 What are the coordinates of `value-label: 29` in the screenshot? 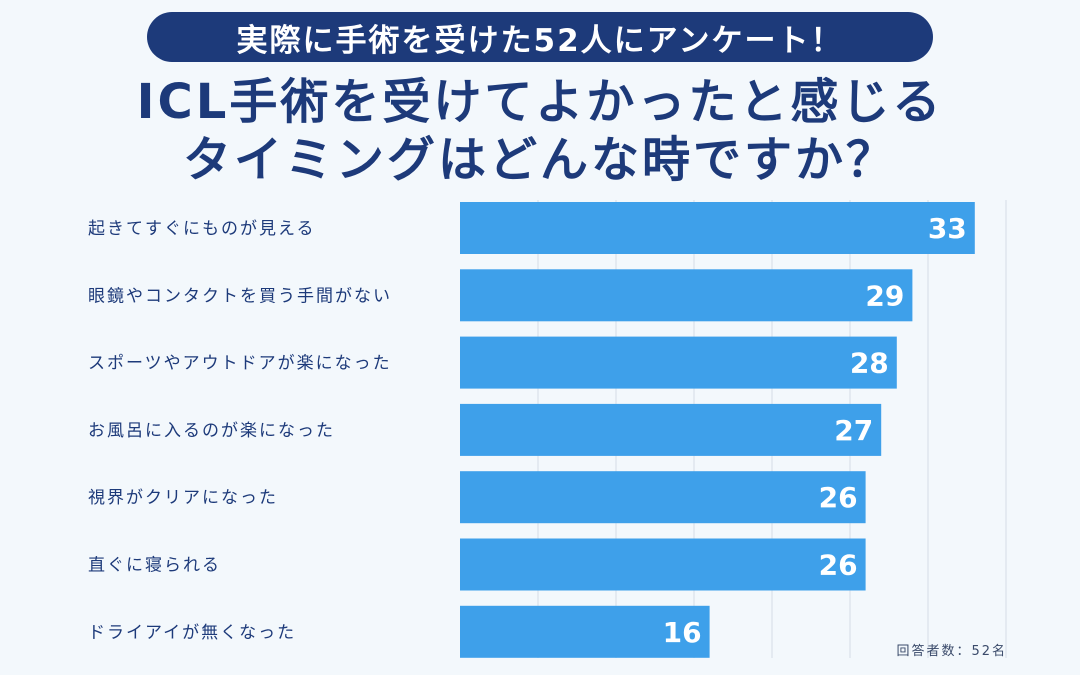 It's located at (884, 295).